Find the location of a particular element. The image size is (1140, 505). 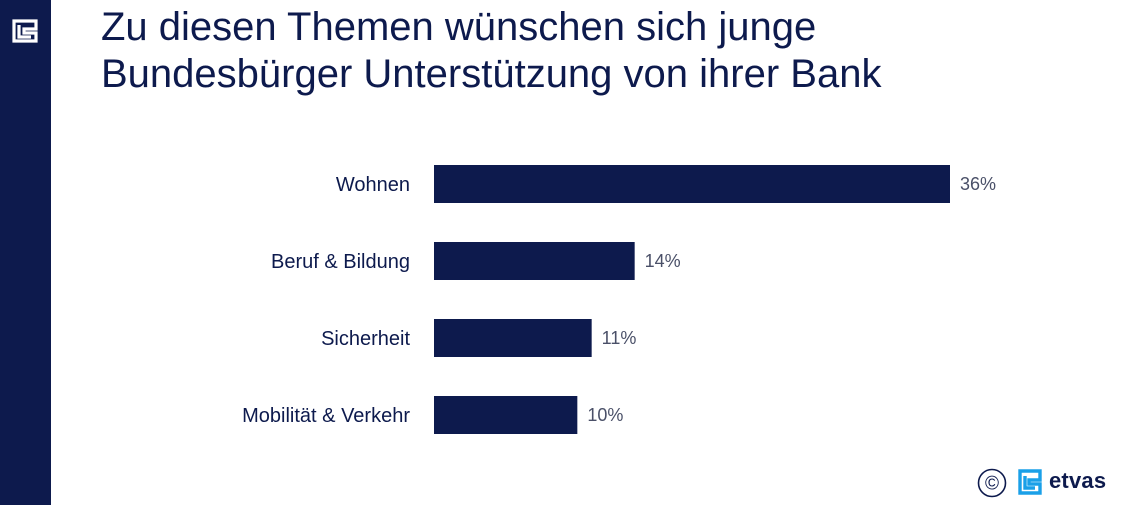

category-label-3: Mobilität & Verkehr is located at coordinates (326, 416).